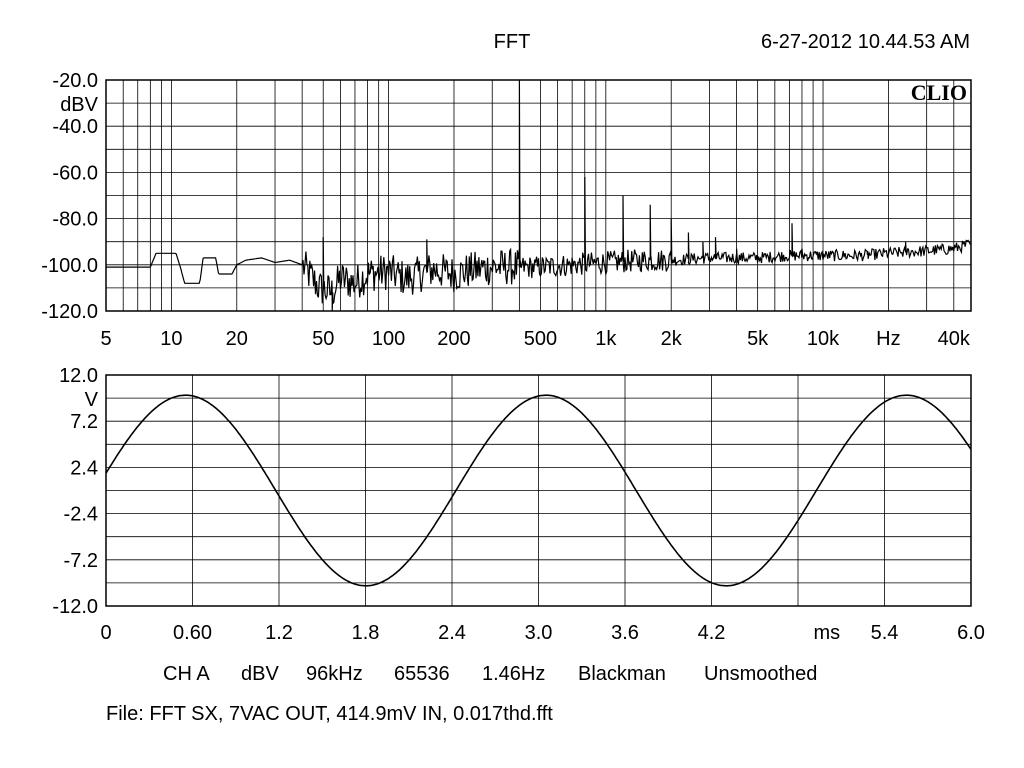 The height and width of the screenshot is (768, 1024). I want to click on spectrum-x-tick-label: 10k, so click(823, 339).